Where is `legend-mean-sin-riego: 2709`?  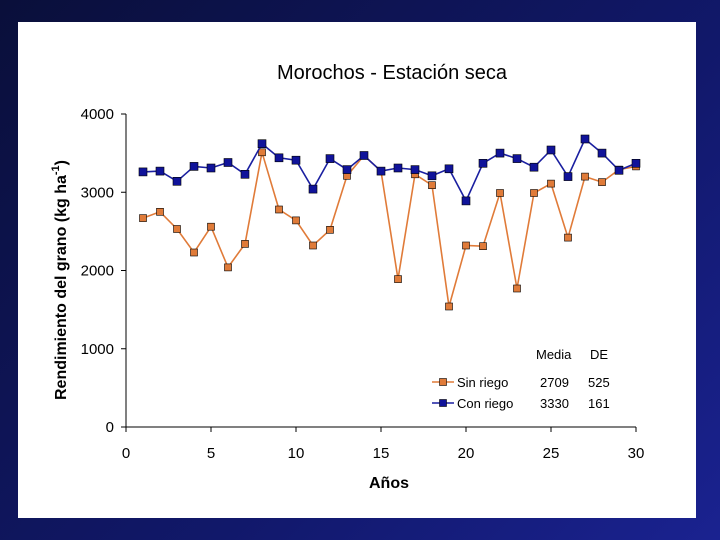
legend-mean-sin-riego: 2709 is located at coordinates (554, 382).